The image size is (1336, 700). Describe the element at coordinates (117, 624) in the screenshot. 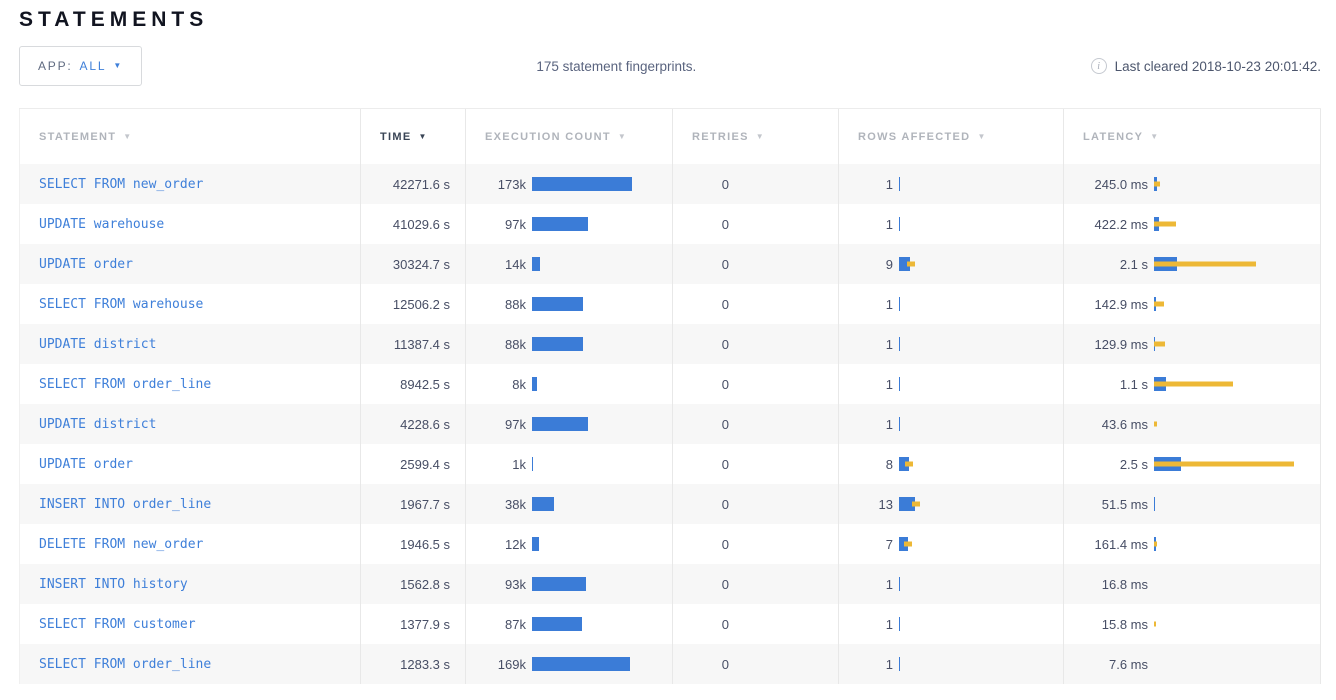

I see `statement-link: SELECT FROM customer` at that location.